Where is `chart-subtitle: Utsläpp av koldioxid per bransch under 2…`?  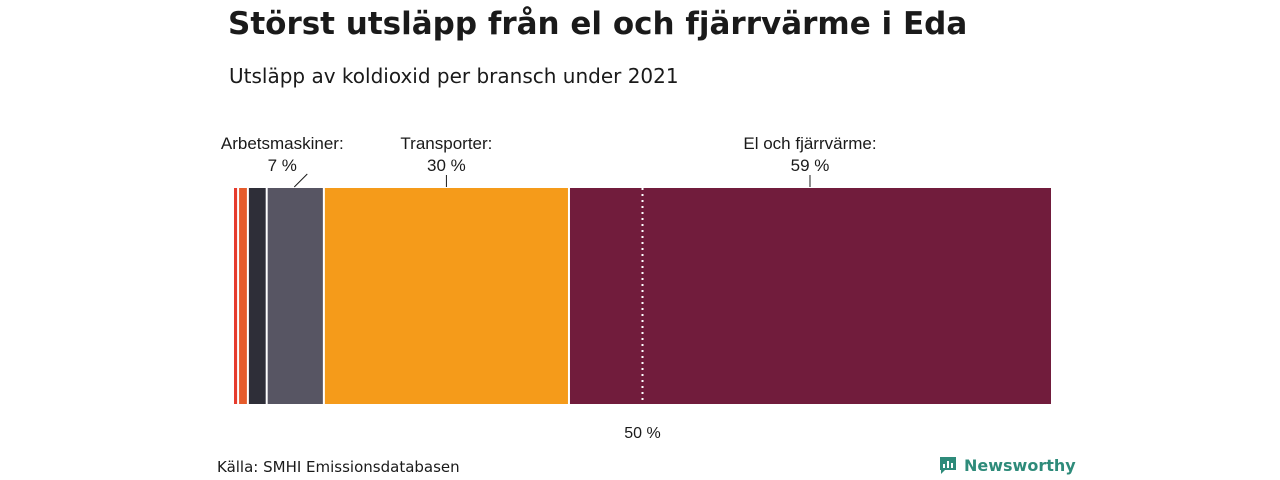
chart-subtitle: Utsläpp av koldioxid per bransch under 2… is located at coordinates (454, 76).